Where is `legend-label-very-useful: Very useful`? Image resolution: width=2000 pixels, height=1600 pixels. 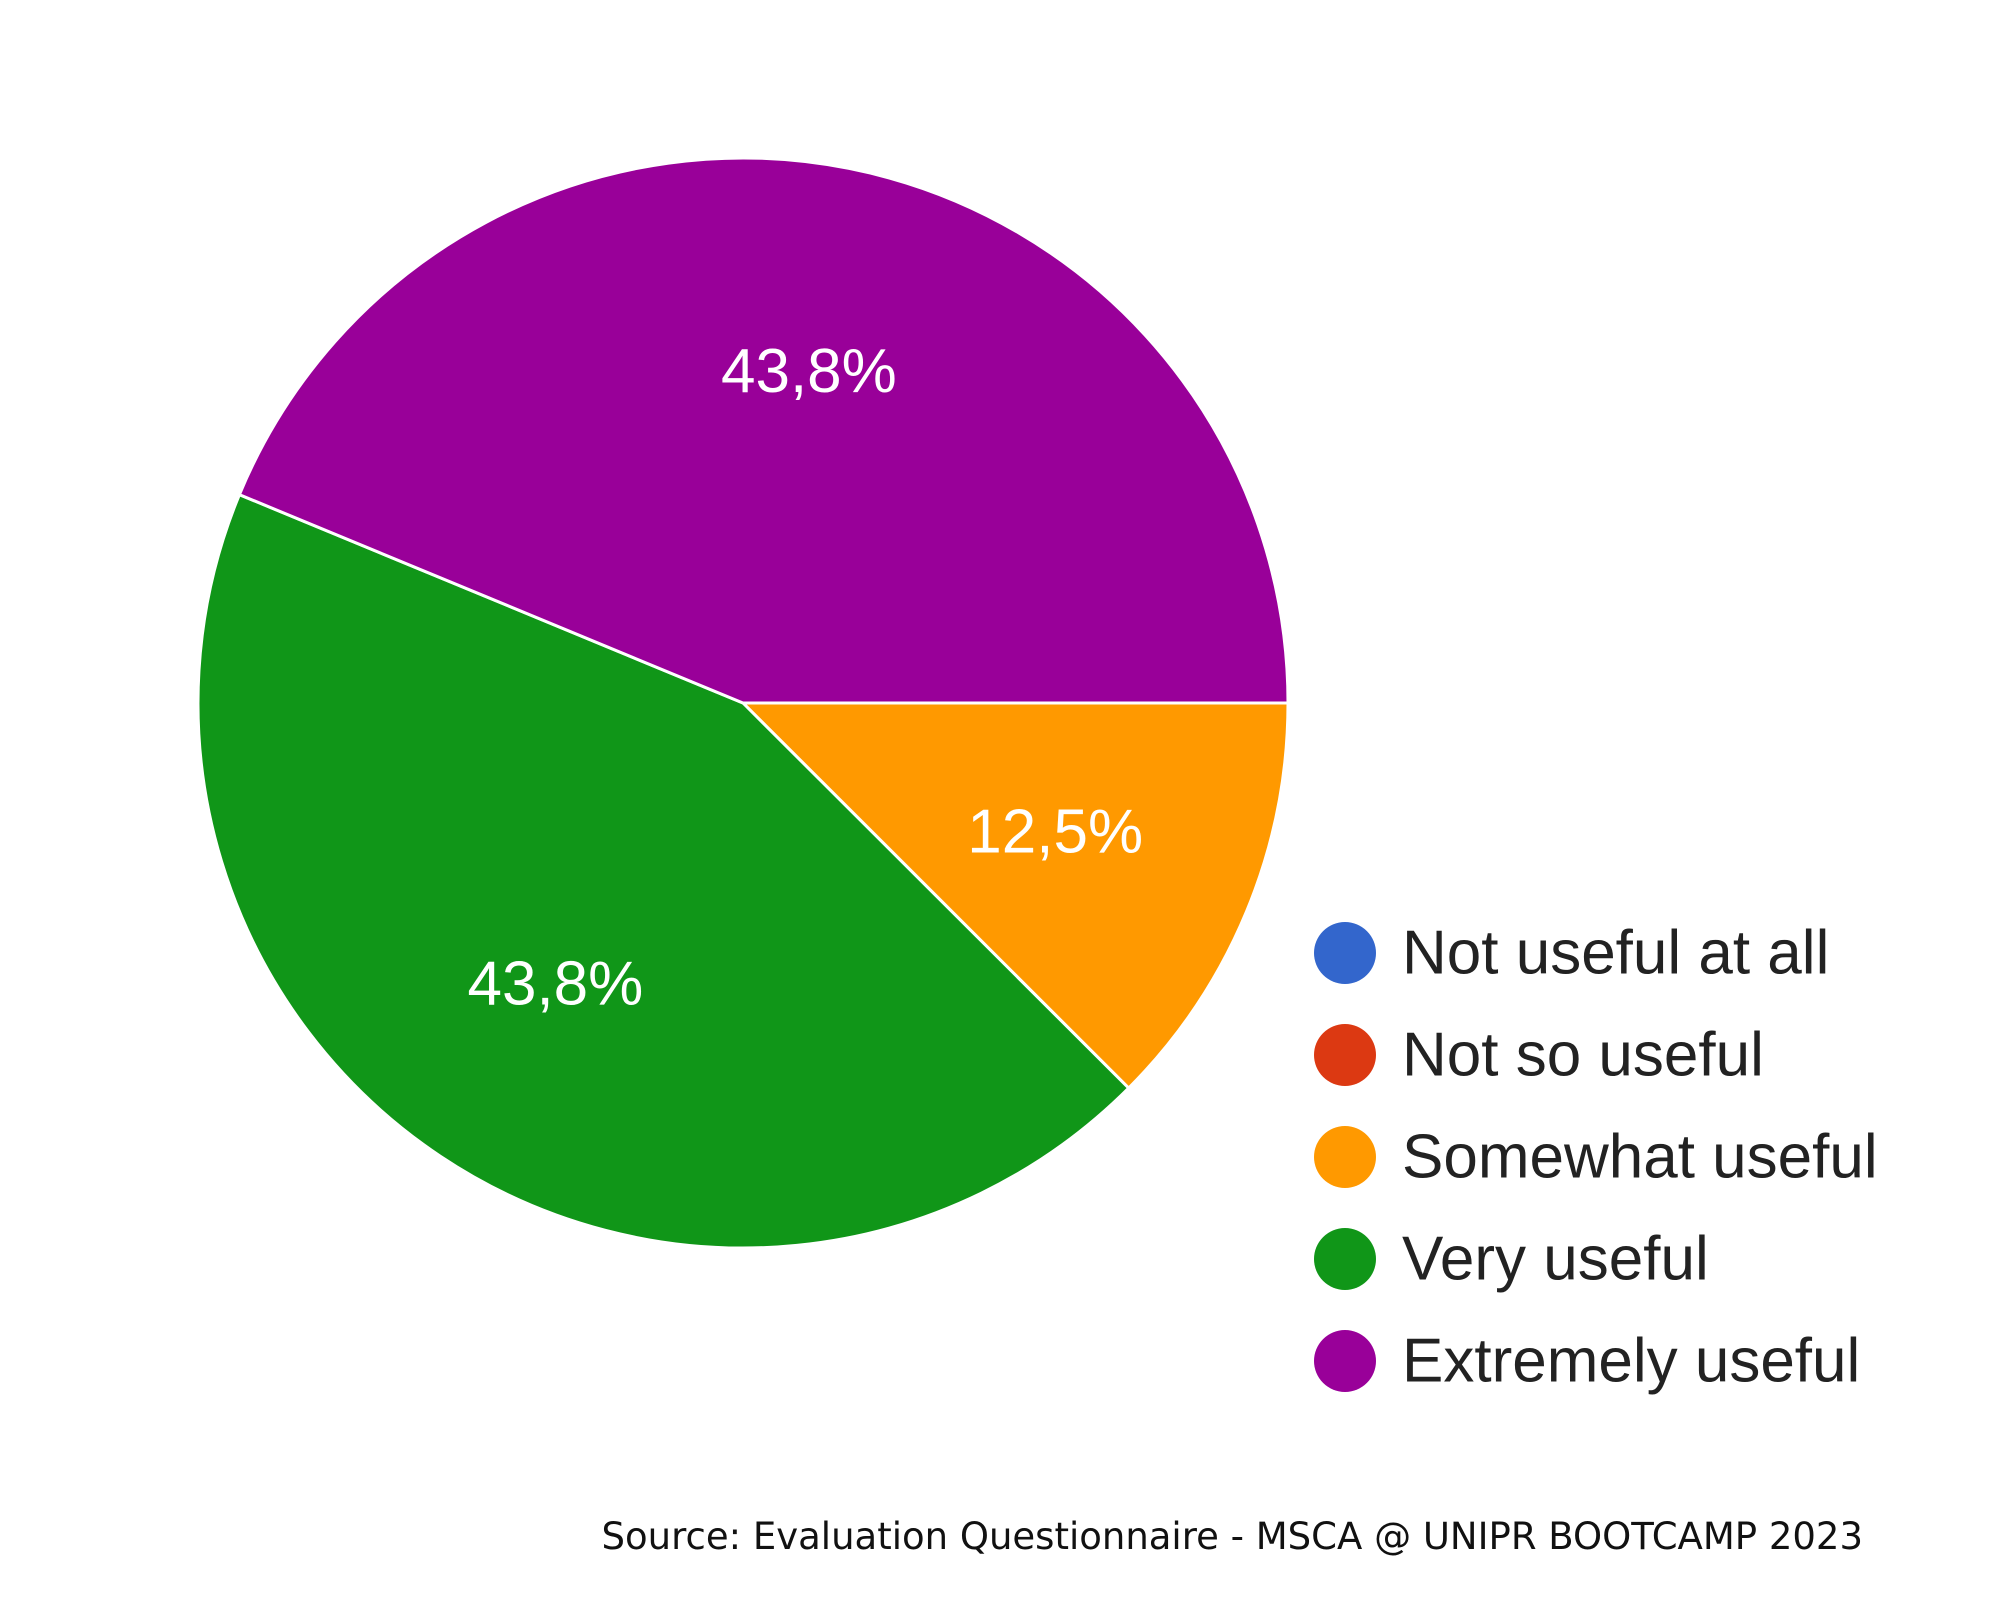 legend-label-very-useful: Very useful is located at coordinates (1555, 1259).